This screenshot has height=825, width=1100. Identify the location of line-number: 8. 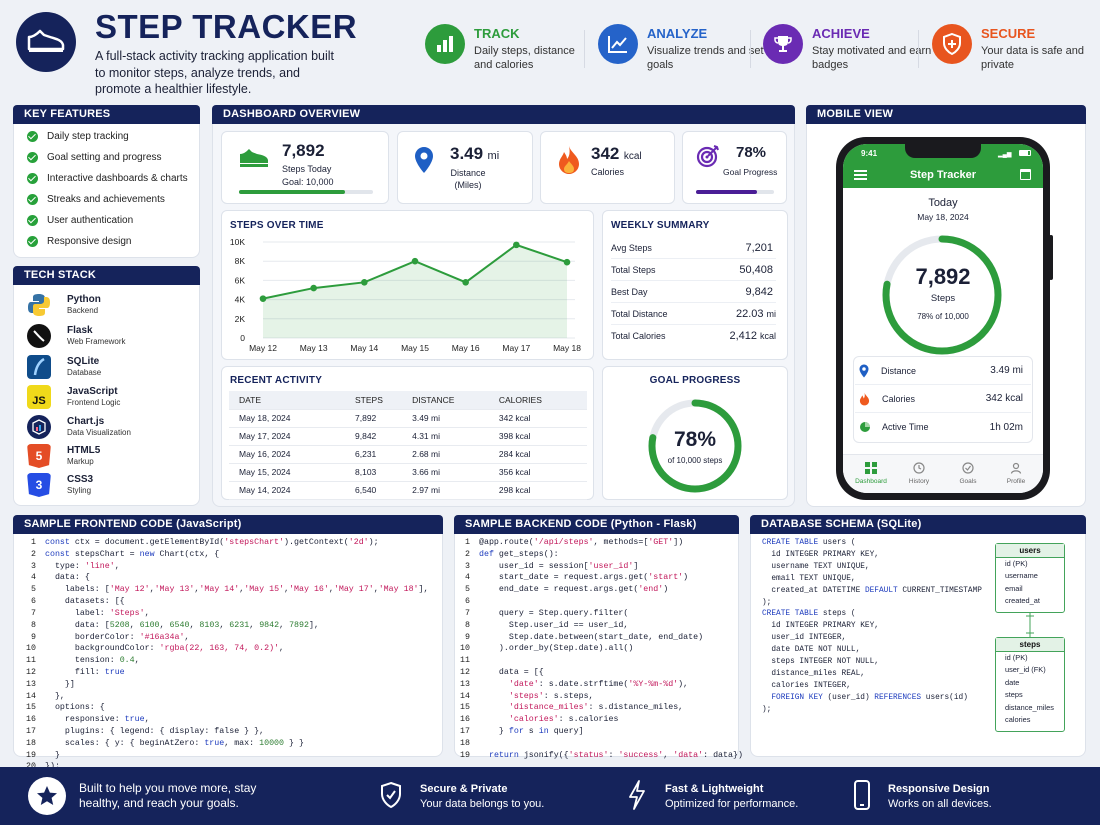
(33, 625).